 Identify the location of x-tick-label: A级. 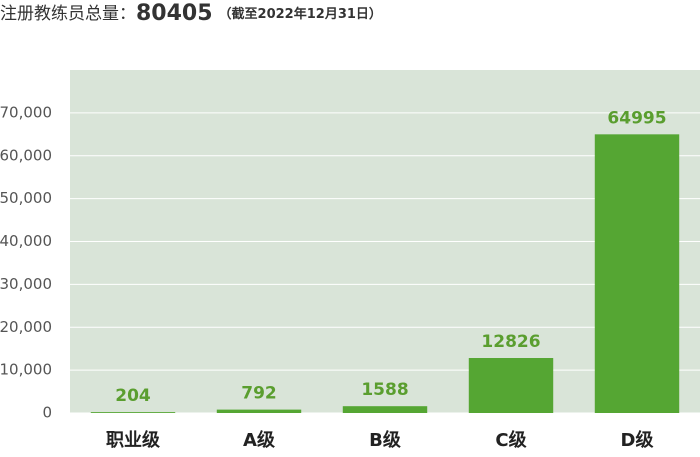
(259, 440).